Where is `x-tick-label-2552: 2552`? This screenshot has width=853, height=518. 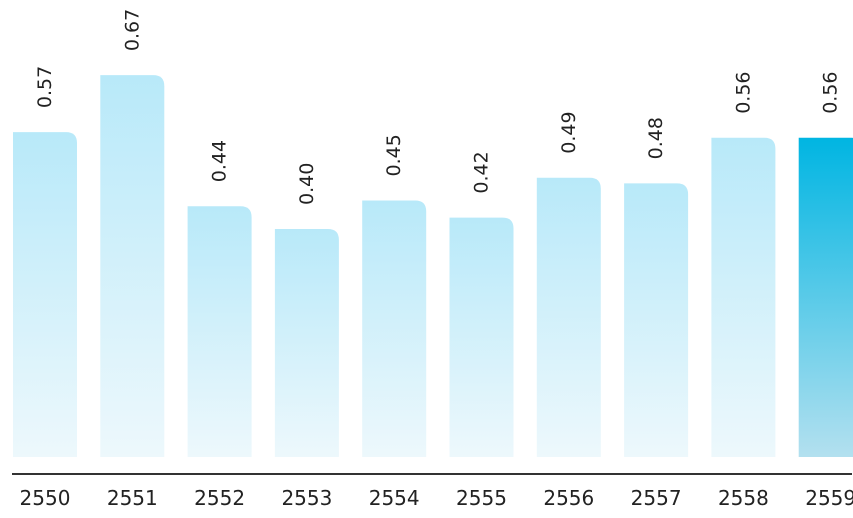
x-tick-label-2552: 2552 is located at coordinates (219, 498).